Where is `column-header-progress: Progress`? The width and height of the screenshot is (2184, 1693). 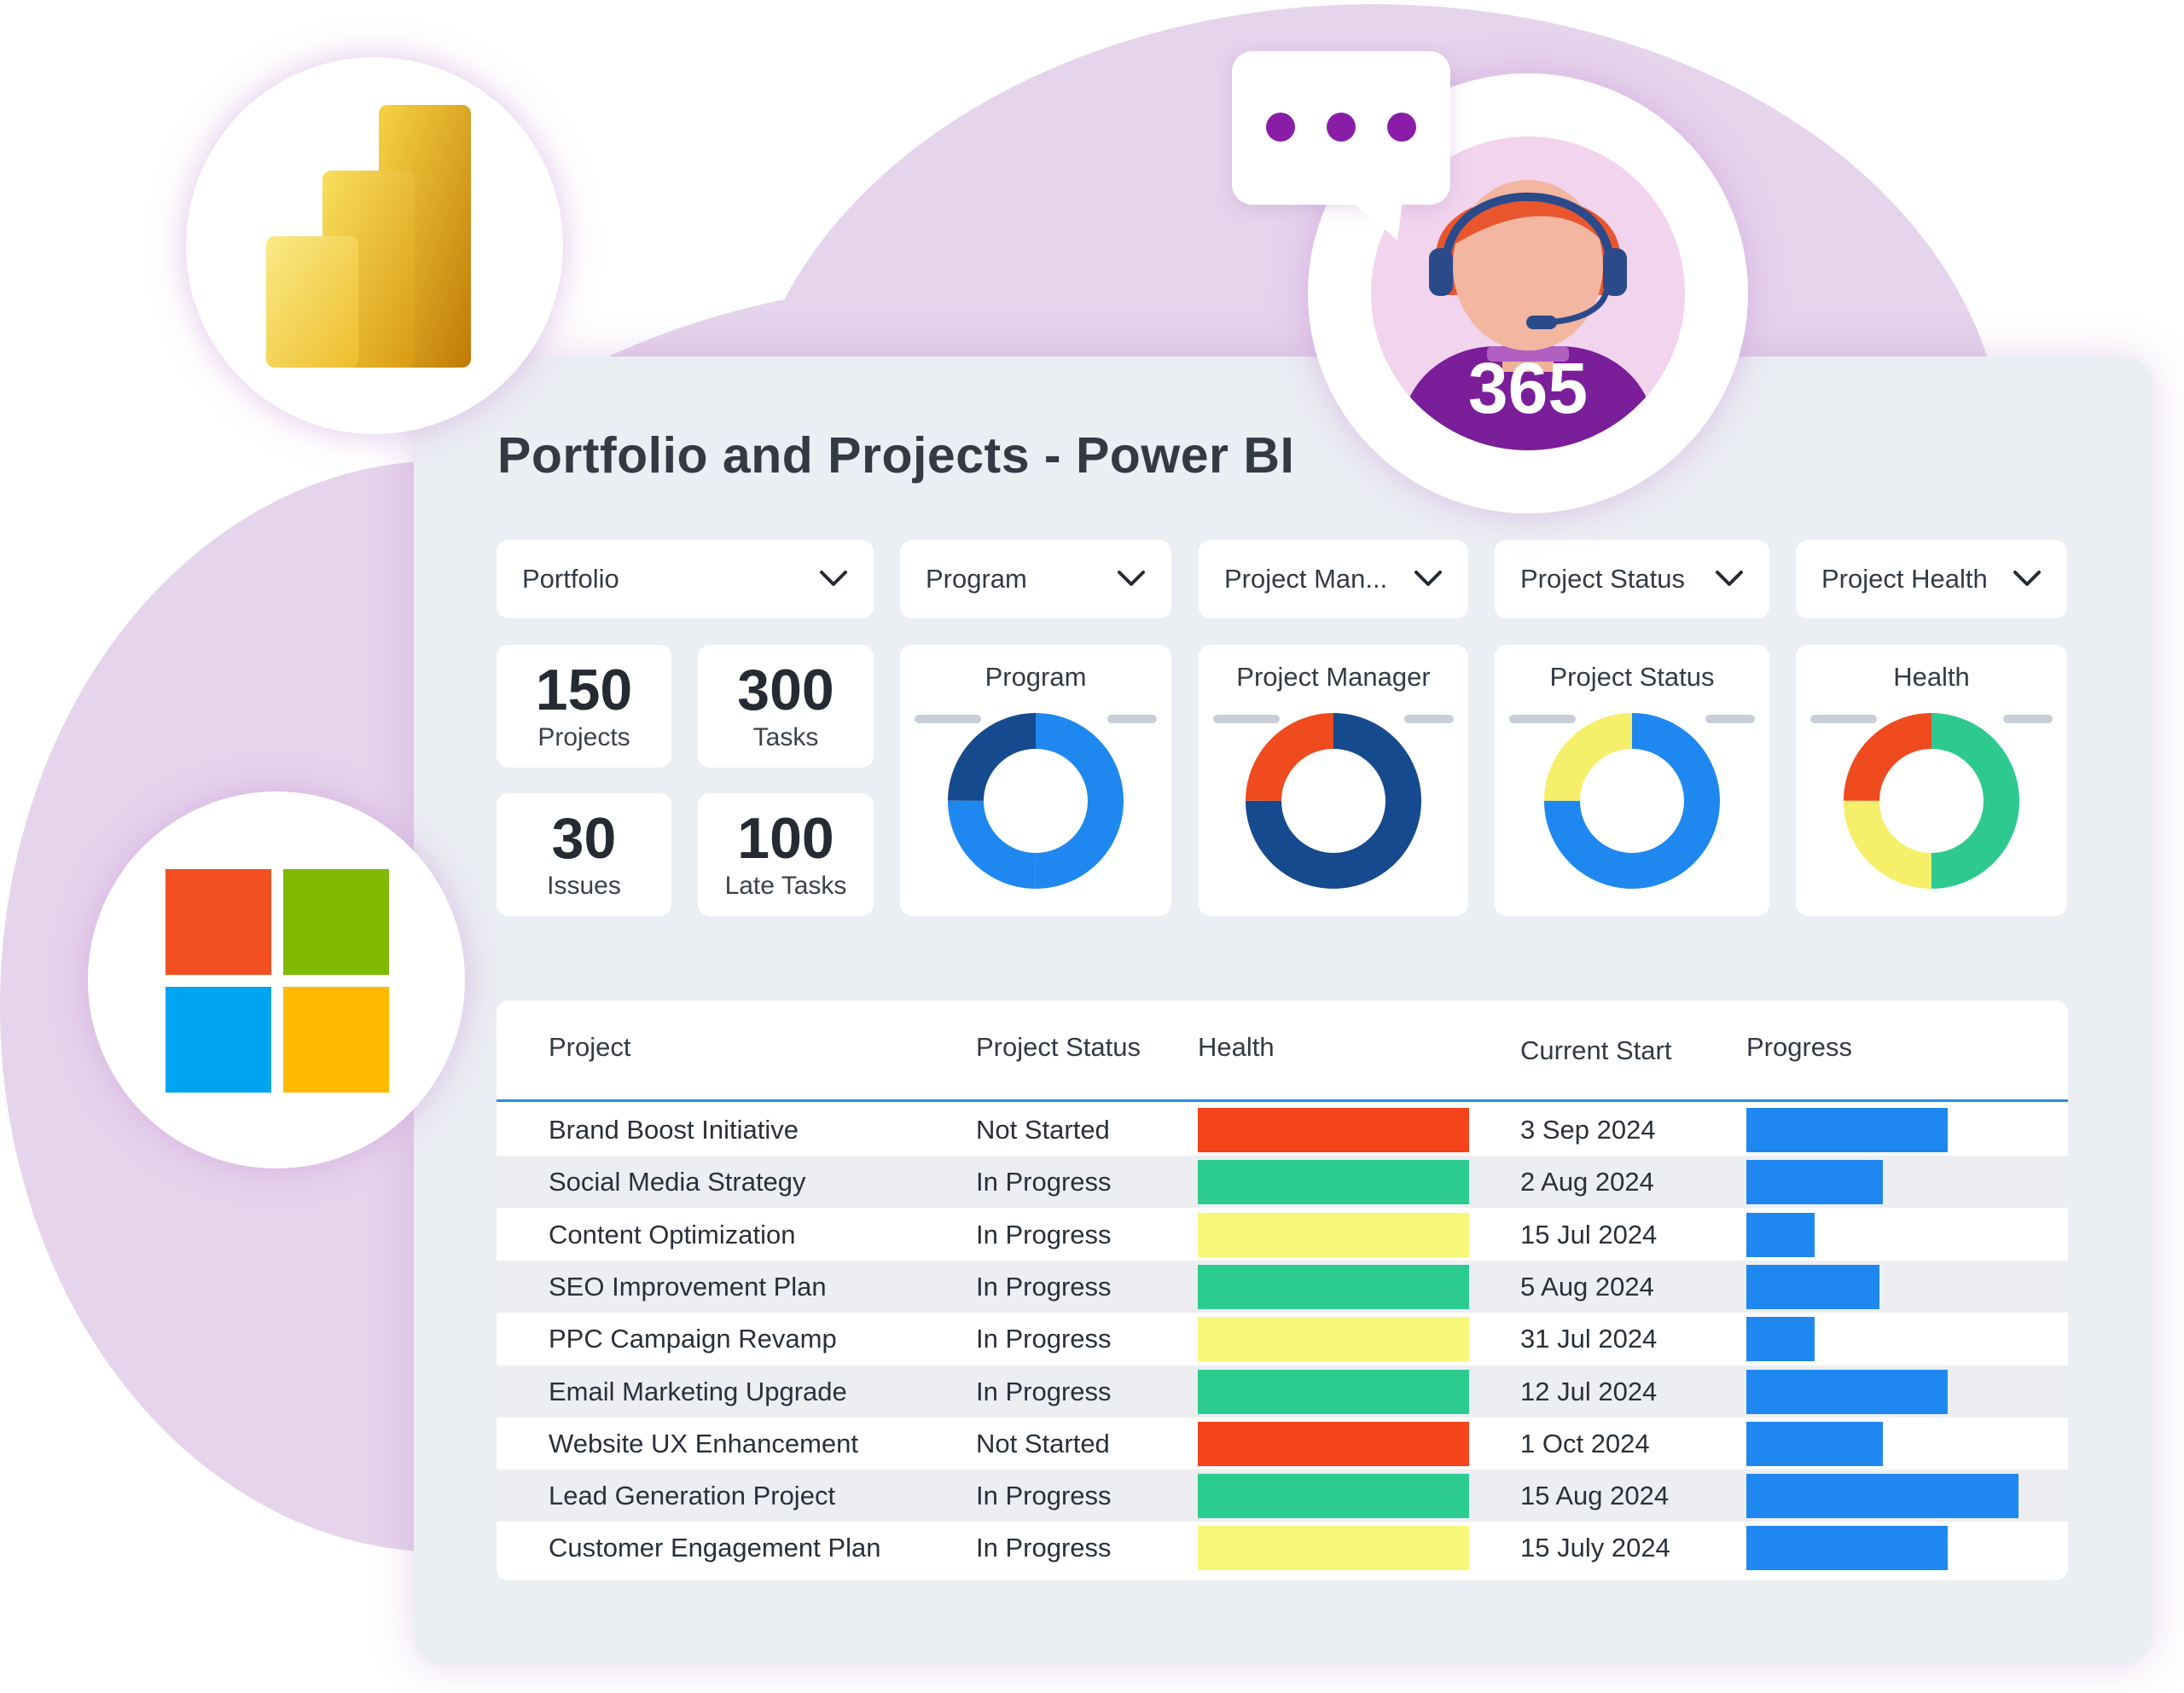
column-header-progress: Progress is located at coordinates (1800, 1047).